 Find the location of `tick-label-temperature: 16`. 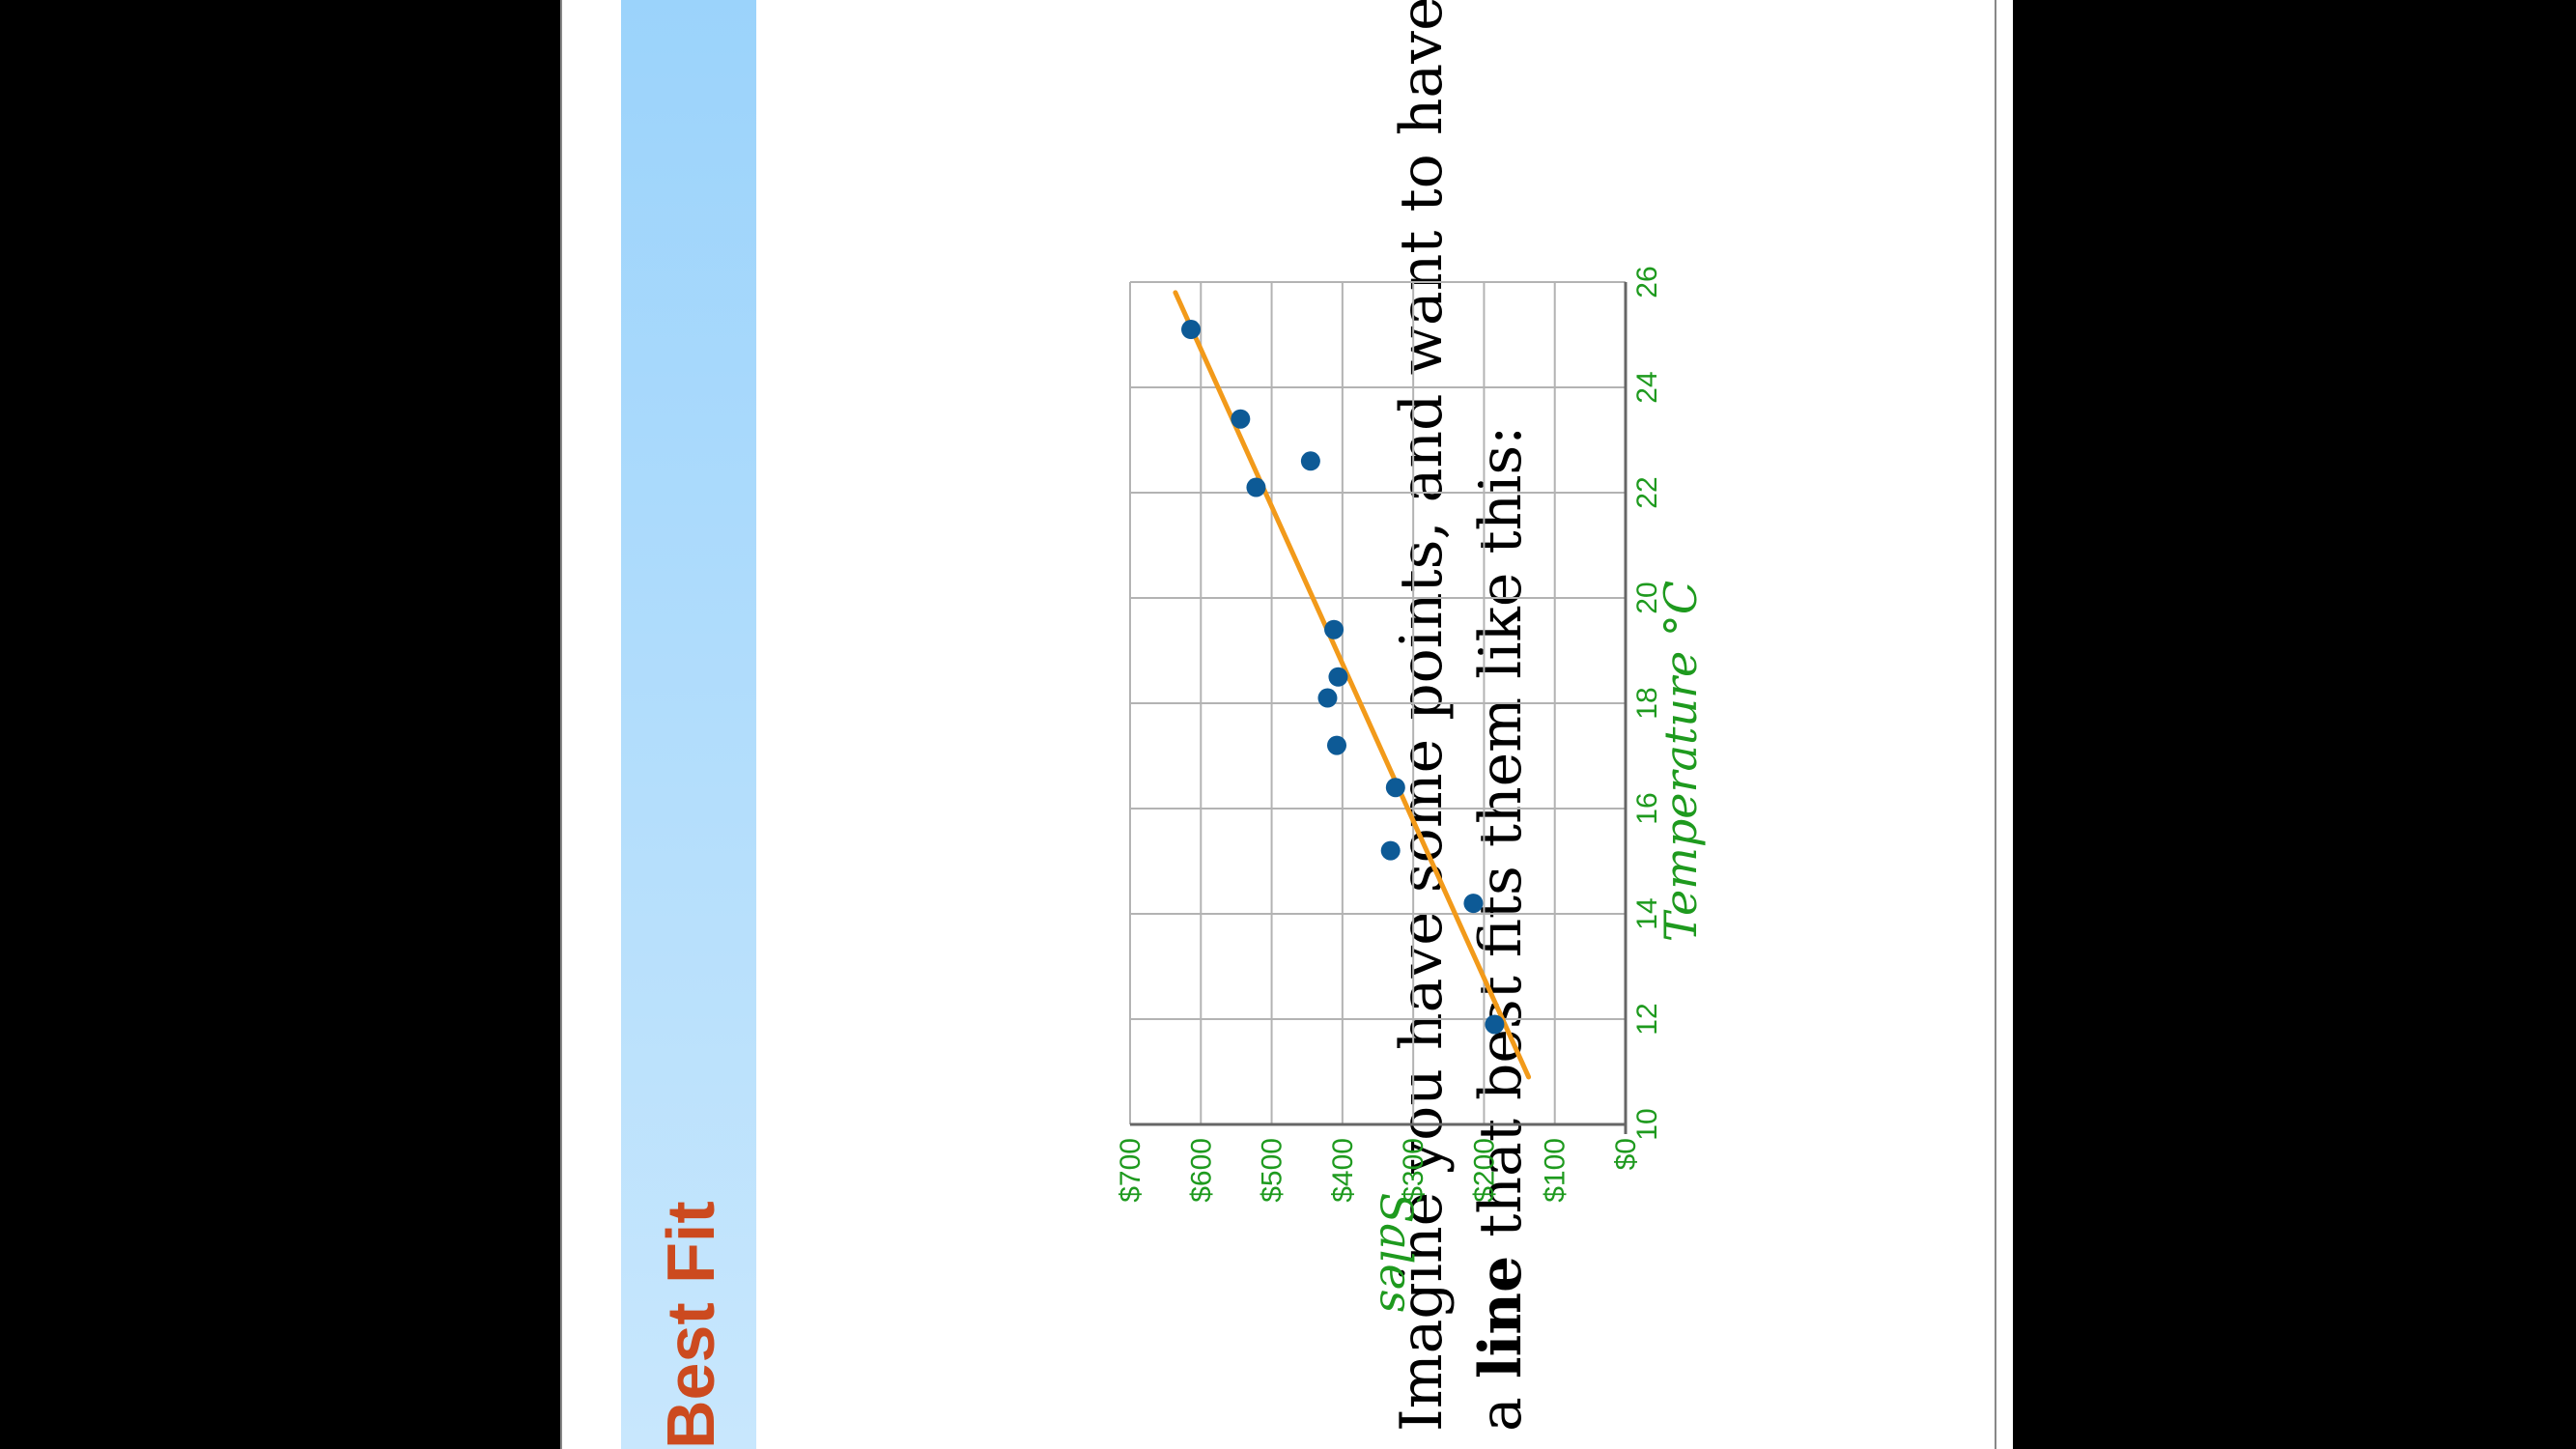

tick-label-temperature: 16 is located at coordinates (1647, 808).